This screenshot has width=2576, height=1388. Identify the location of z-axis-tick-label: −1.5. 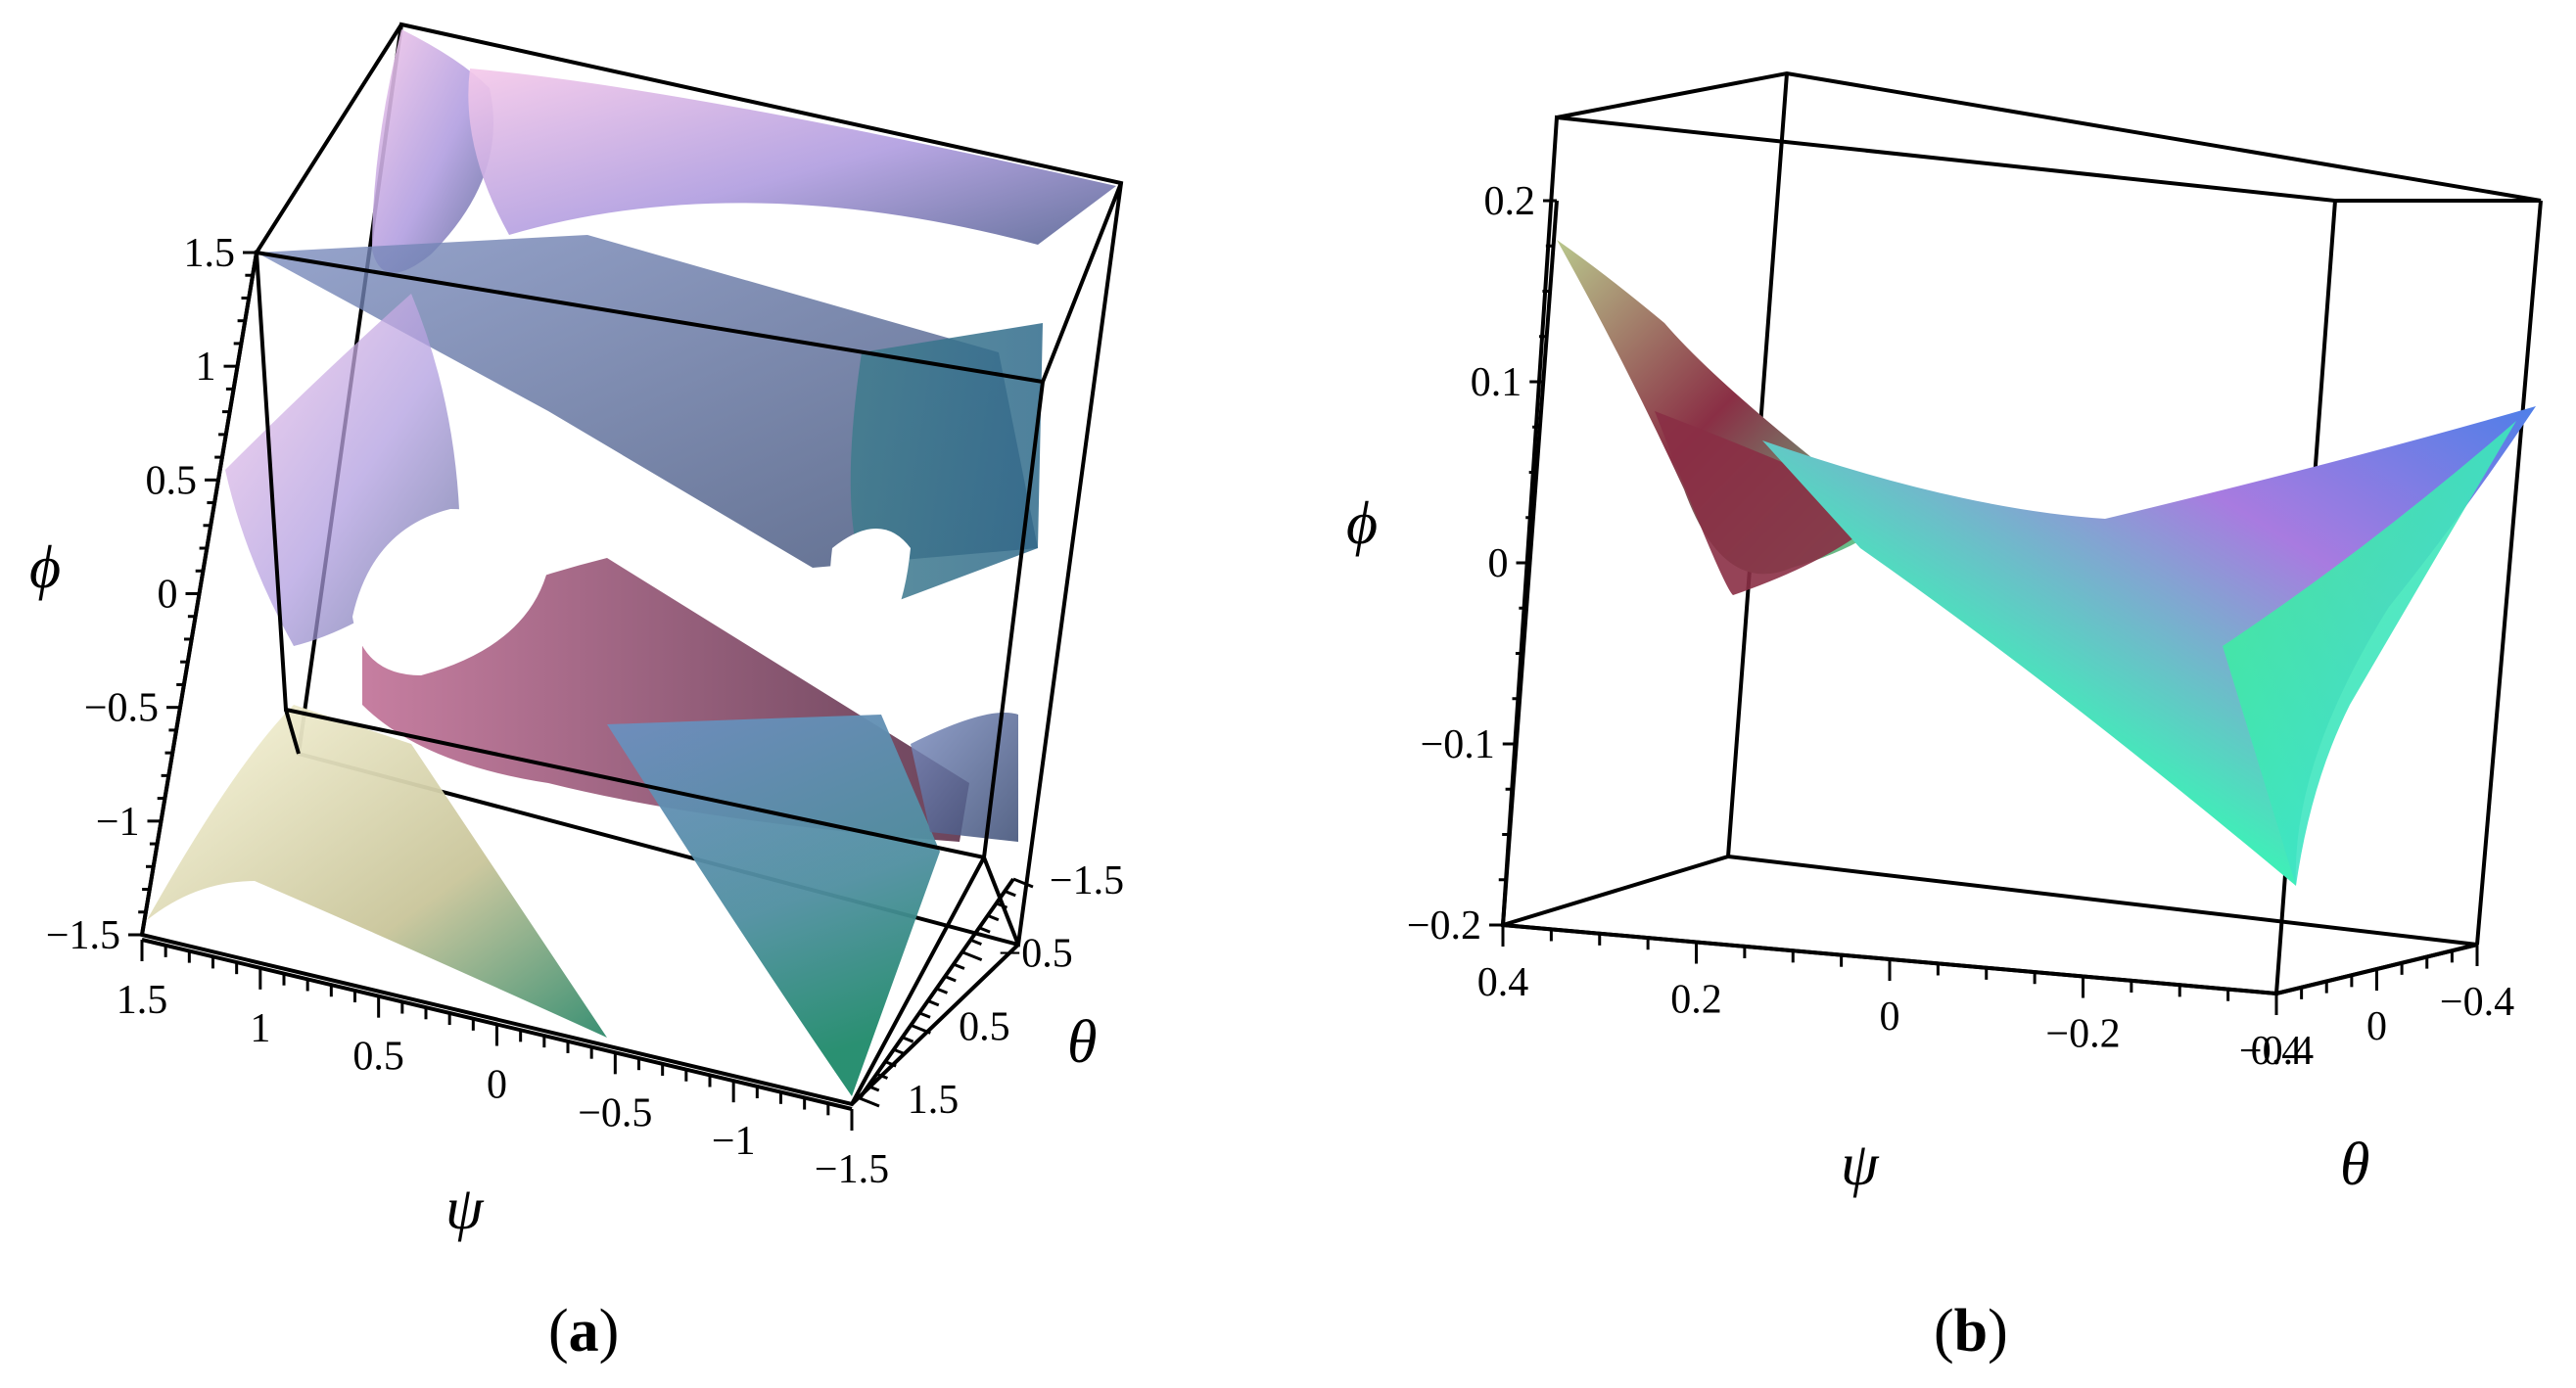
(83, 936).